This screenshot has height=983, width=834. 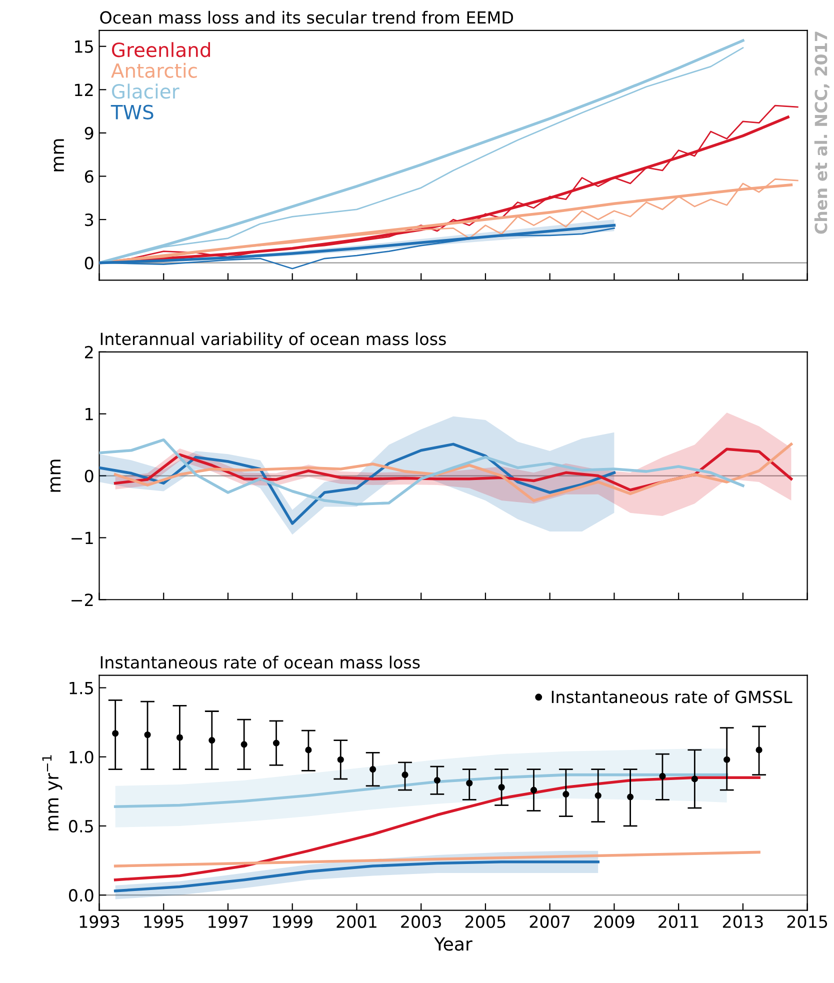 I want to click on y-tick-label: 3, so click(x=89, y=220).